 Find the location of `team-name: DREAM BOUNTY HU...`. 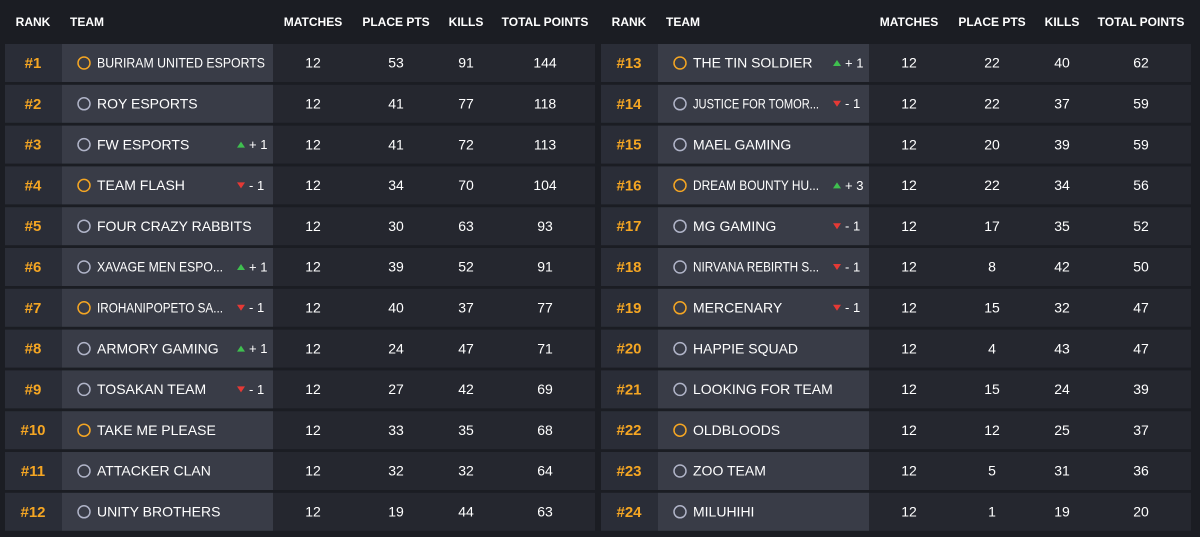

team-name: DREAM BOUNTY HU... is located at coordinates (756, 185).